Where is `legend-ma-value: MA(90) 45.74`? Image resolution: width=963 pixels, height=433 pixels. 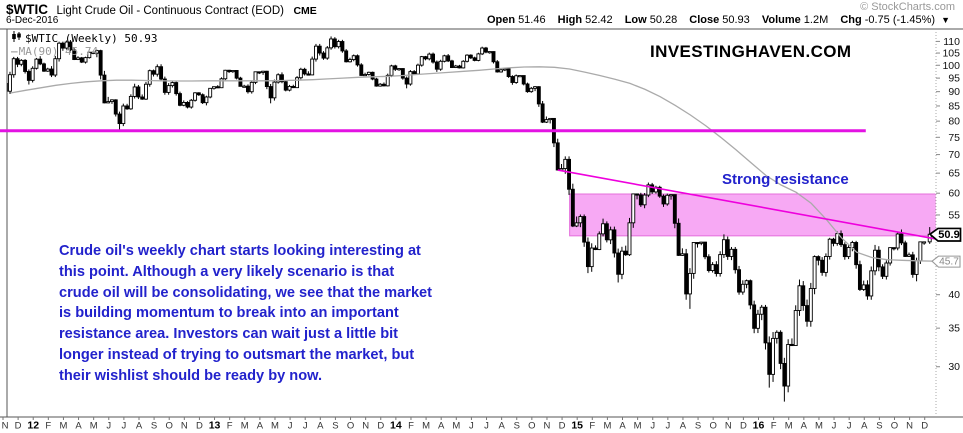
legend-ma-value: MA(90) 45.74 is located at coordinates (58, 51).